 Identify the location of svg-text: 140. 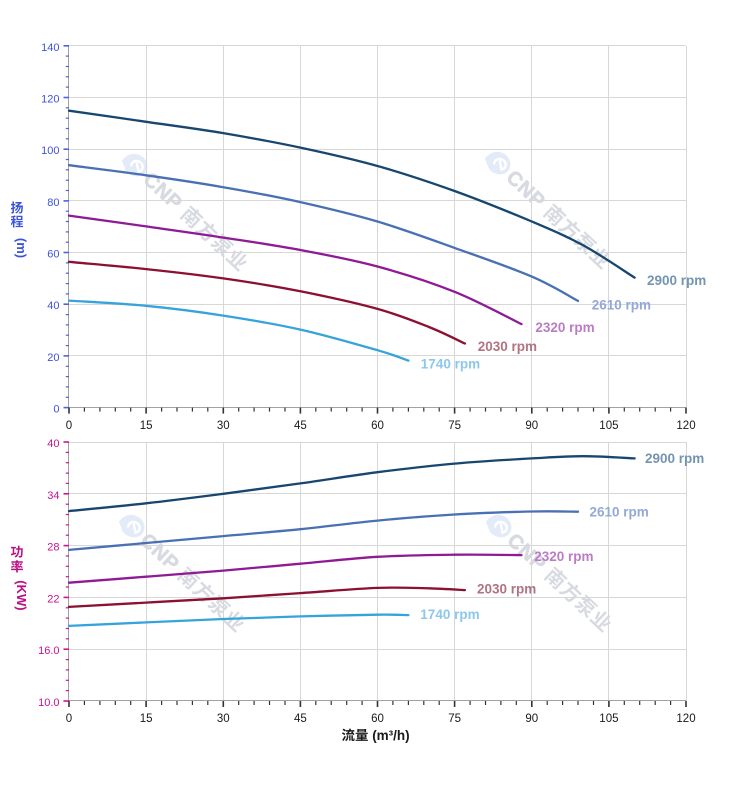
(50, 48).